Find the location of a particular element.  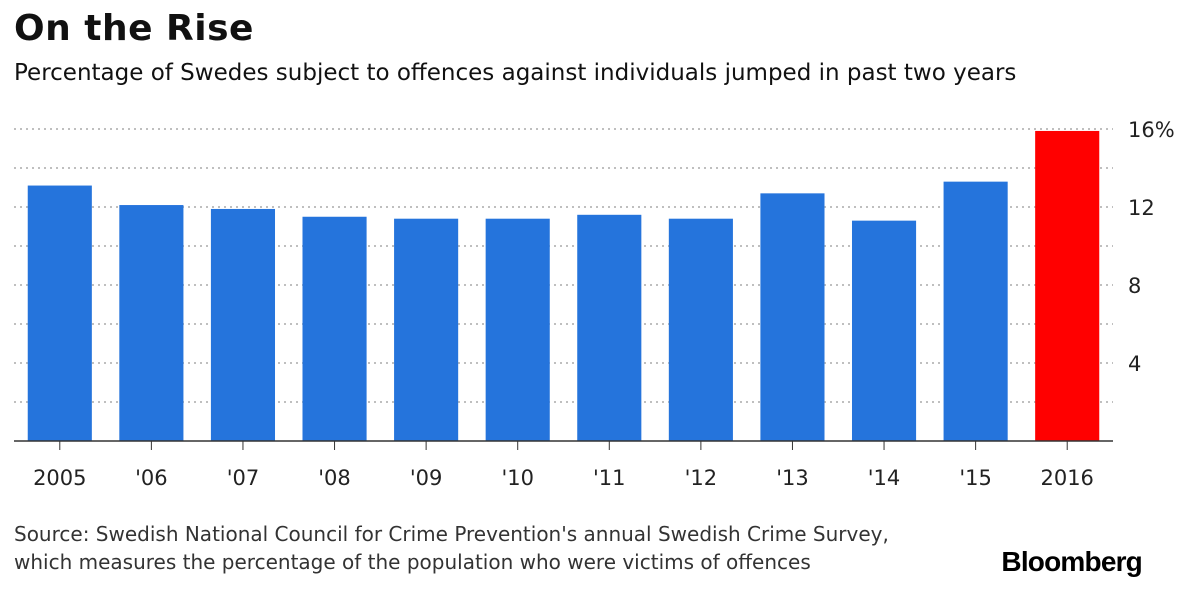

y-tick-label: 4 is located at coordinates (1134, 364).